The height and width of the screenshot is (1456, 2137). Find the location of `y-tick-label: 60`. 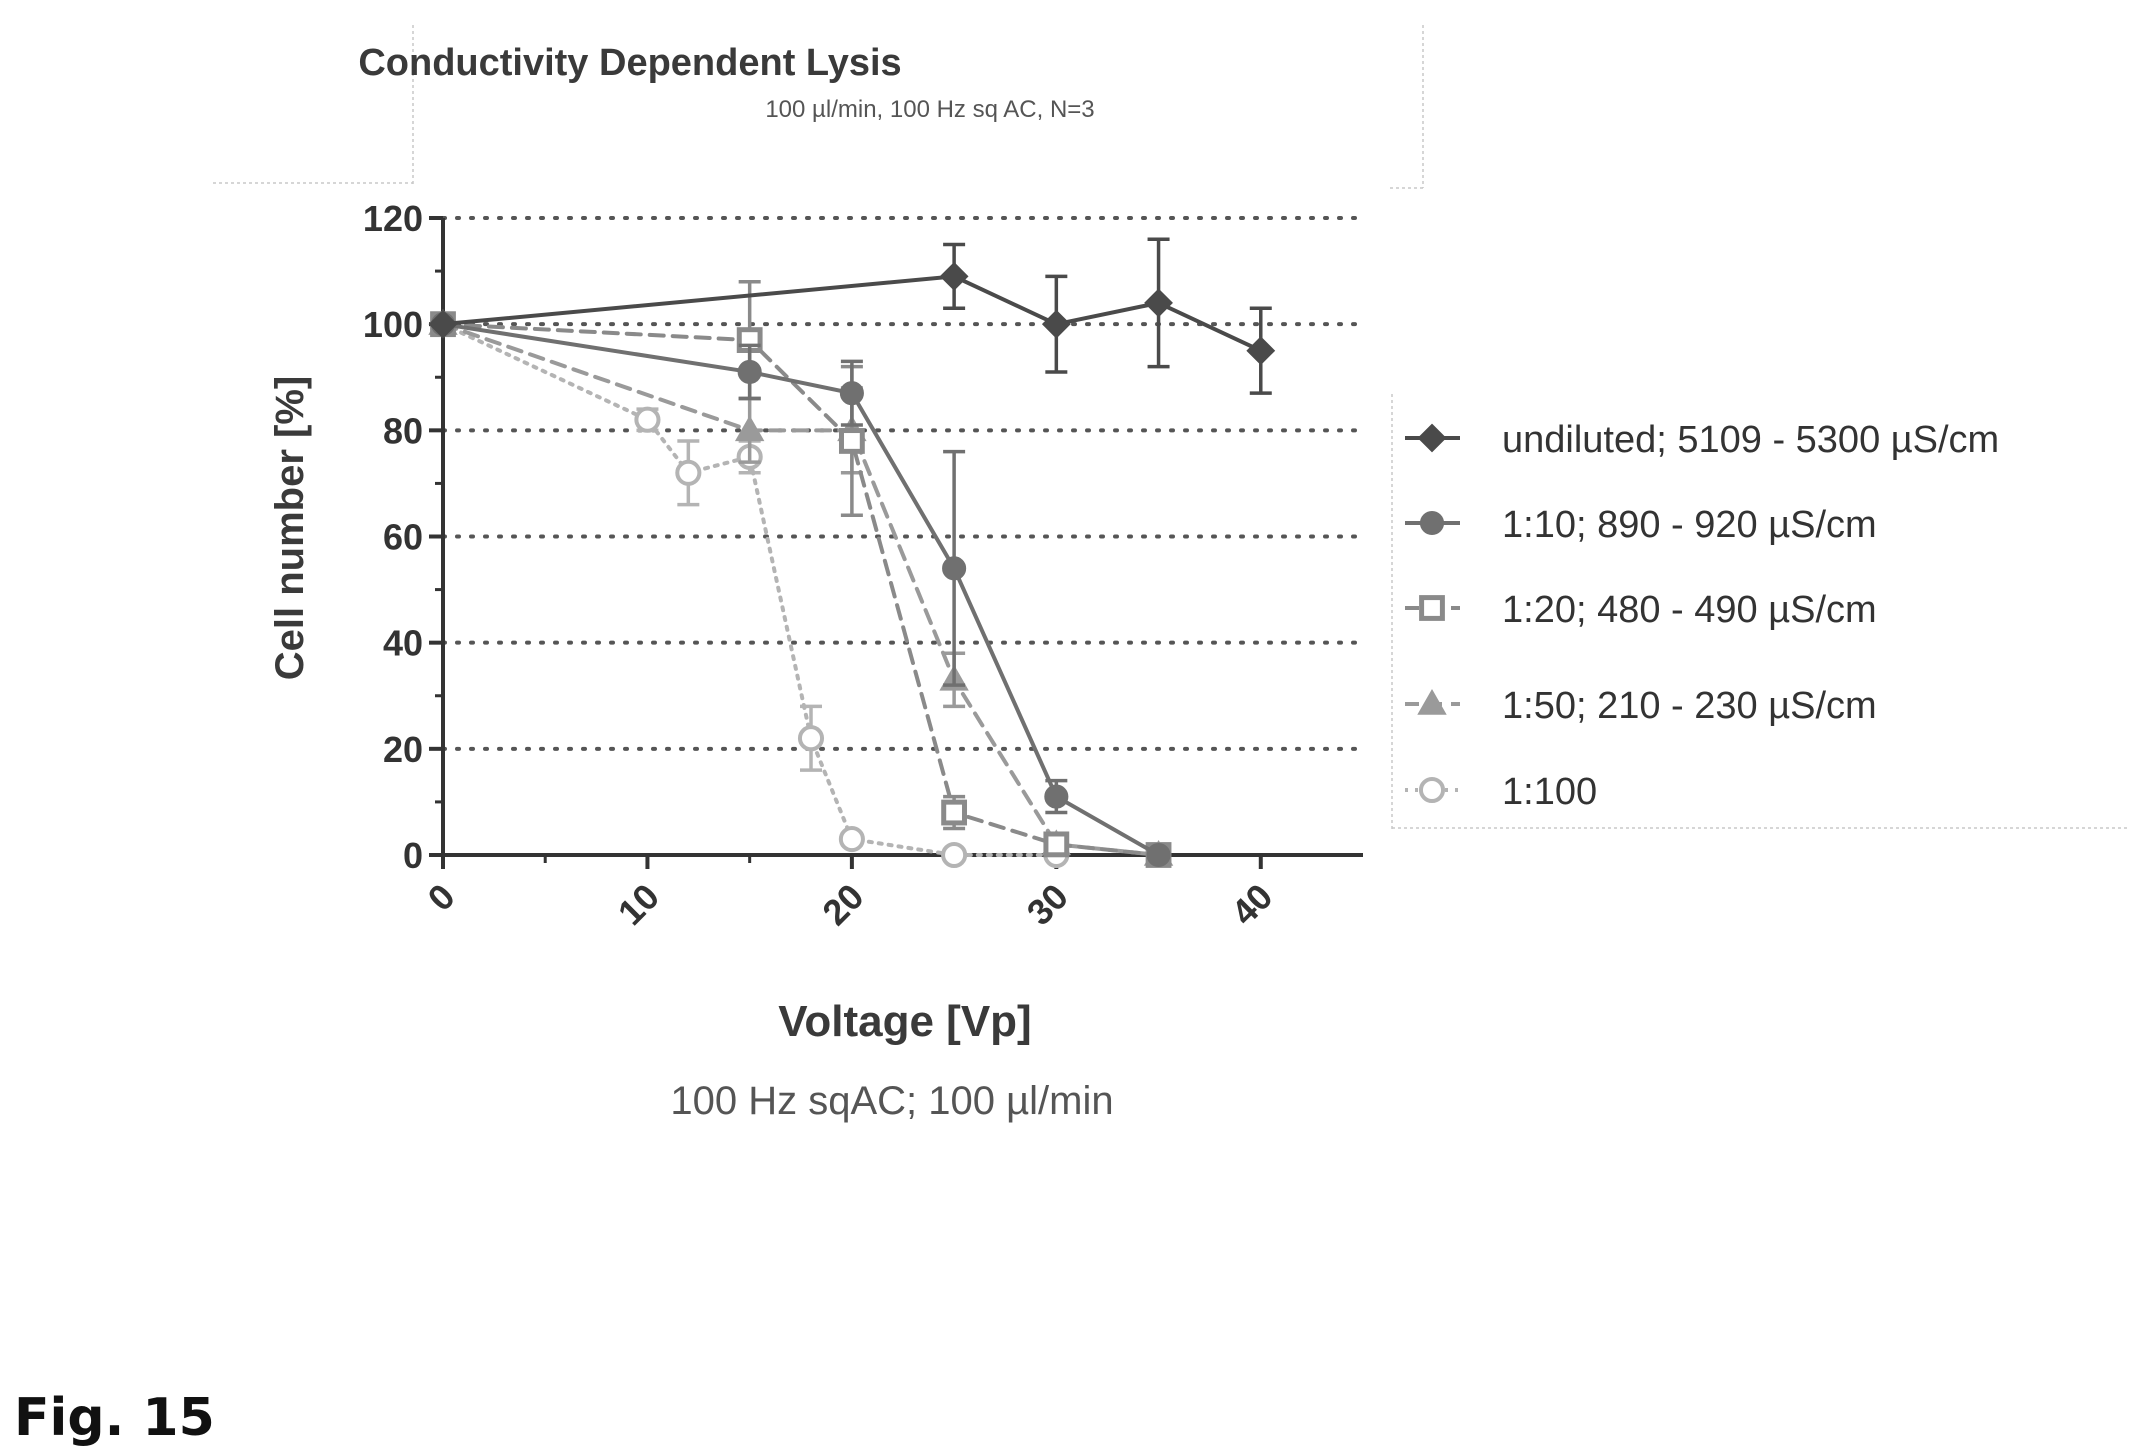

y-tick-label: 60 is located at coordinates (403, 537).